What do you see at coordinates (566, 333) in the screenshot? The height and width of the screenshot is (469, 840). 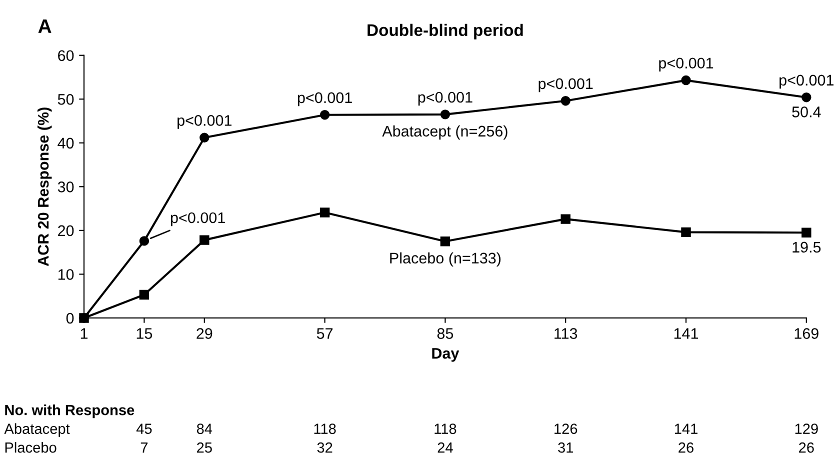 I see `x-tick-label: 113` at bounding box center [566, 333].